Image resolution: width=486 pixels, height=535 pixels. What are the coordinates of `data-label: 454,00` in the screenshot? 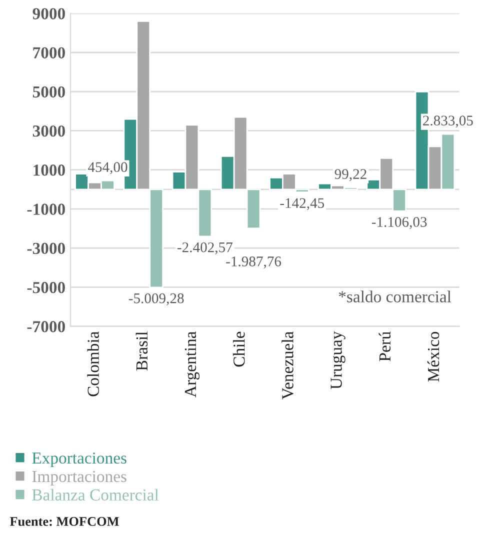 It's located at (108, 168).